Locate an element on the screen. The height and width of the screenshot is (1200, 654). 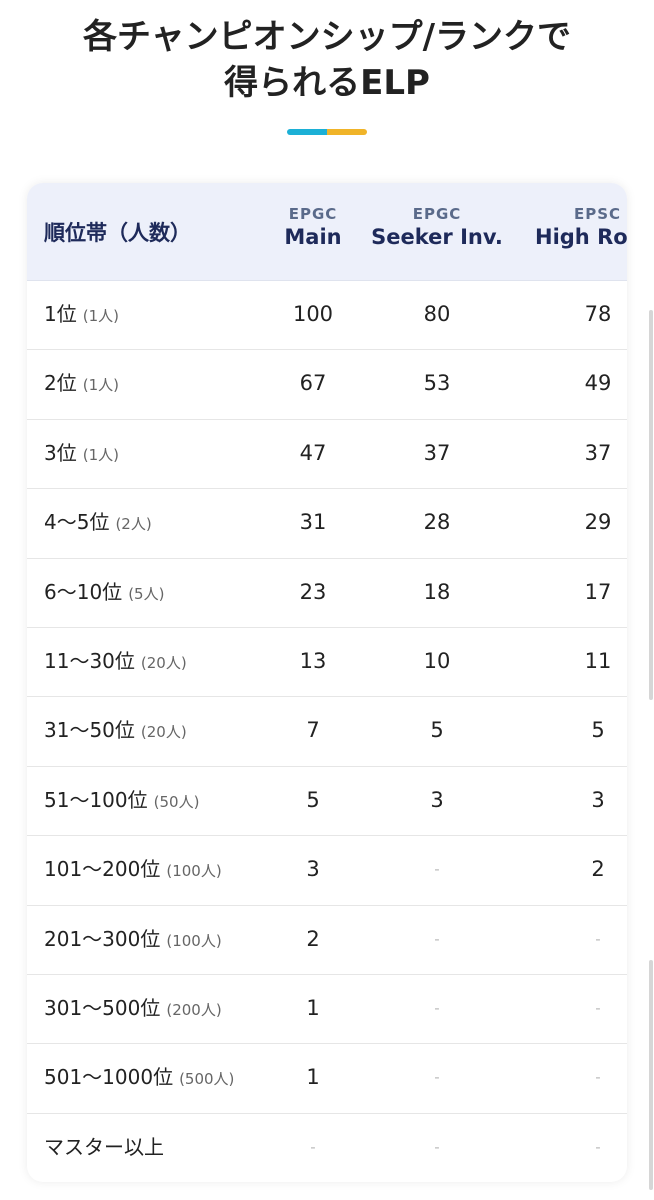
value-cell: 67 is located at coordinates (313, 383).